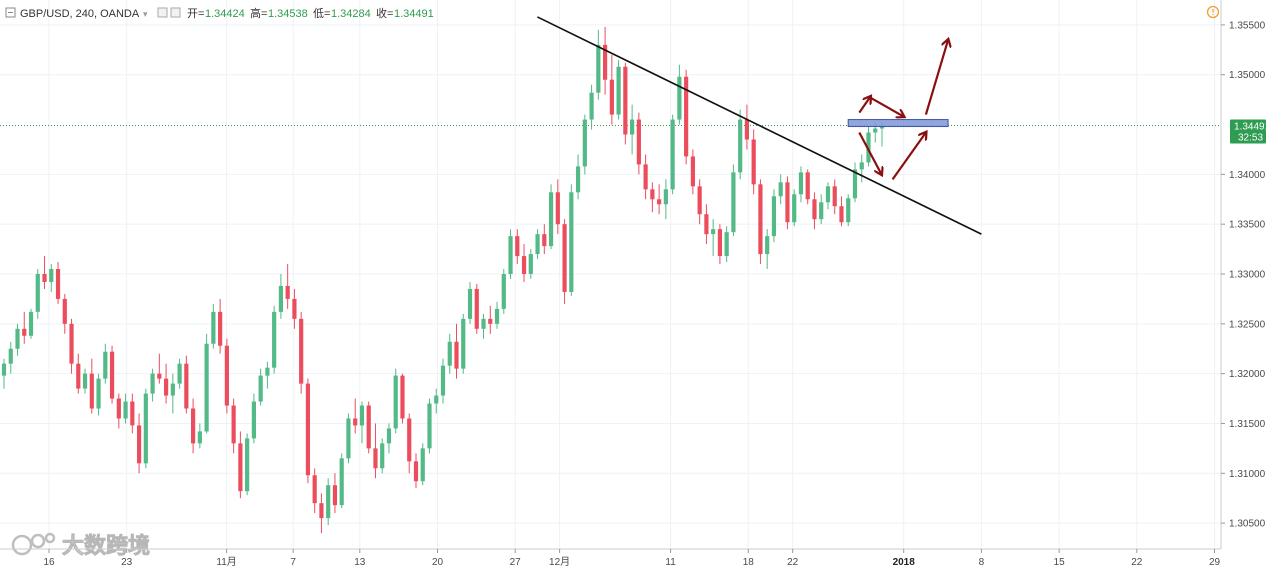  Describe the element at coordinates (670, 562) in the screenshot. I see `time-tick-label: 11` at that location.